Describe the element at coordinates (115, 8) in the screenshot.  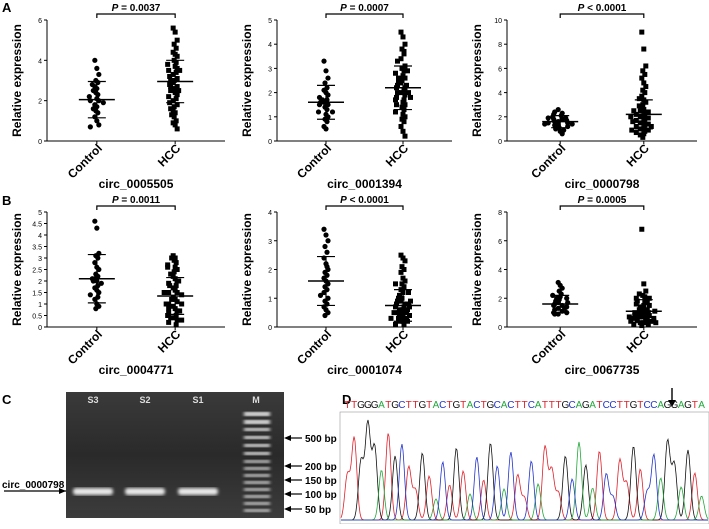
I see `p-symbol: P` at that location.